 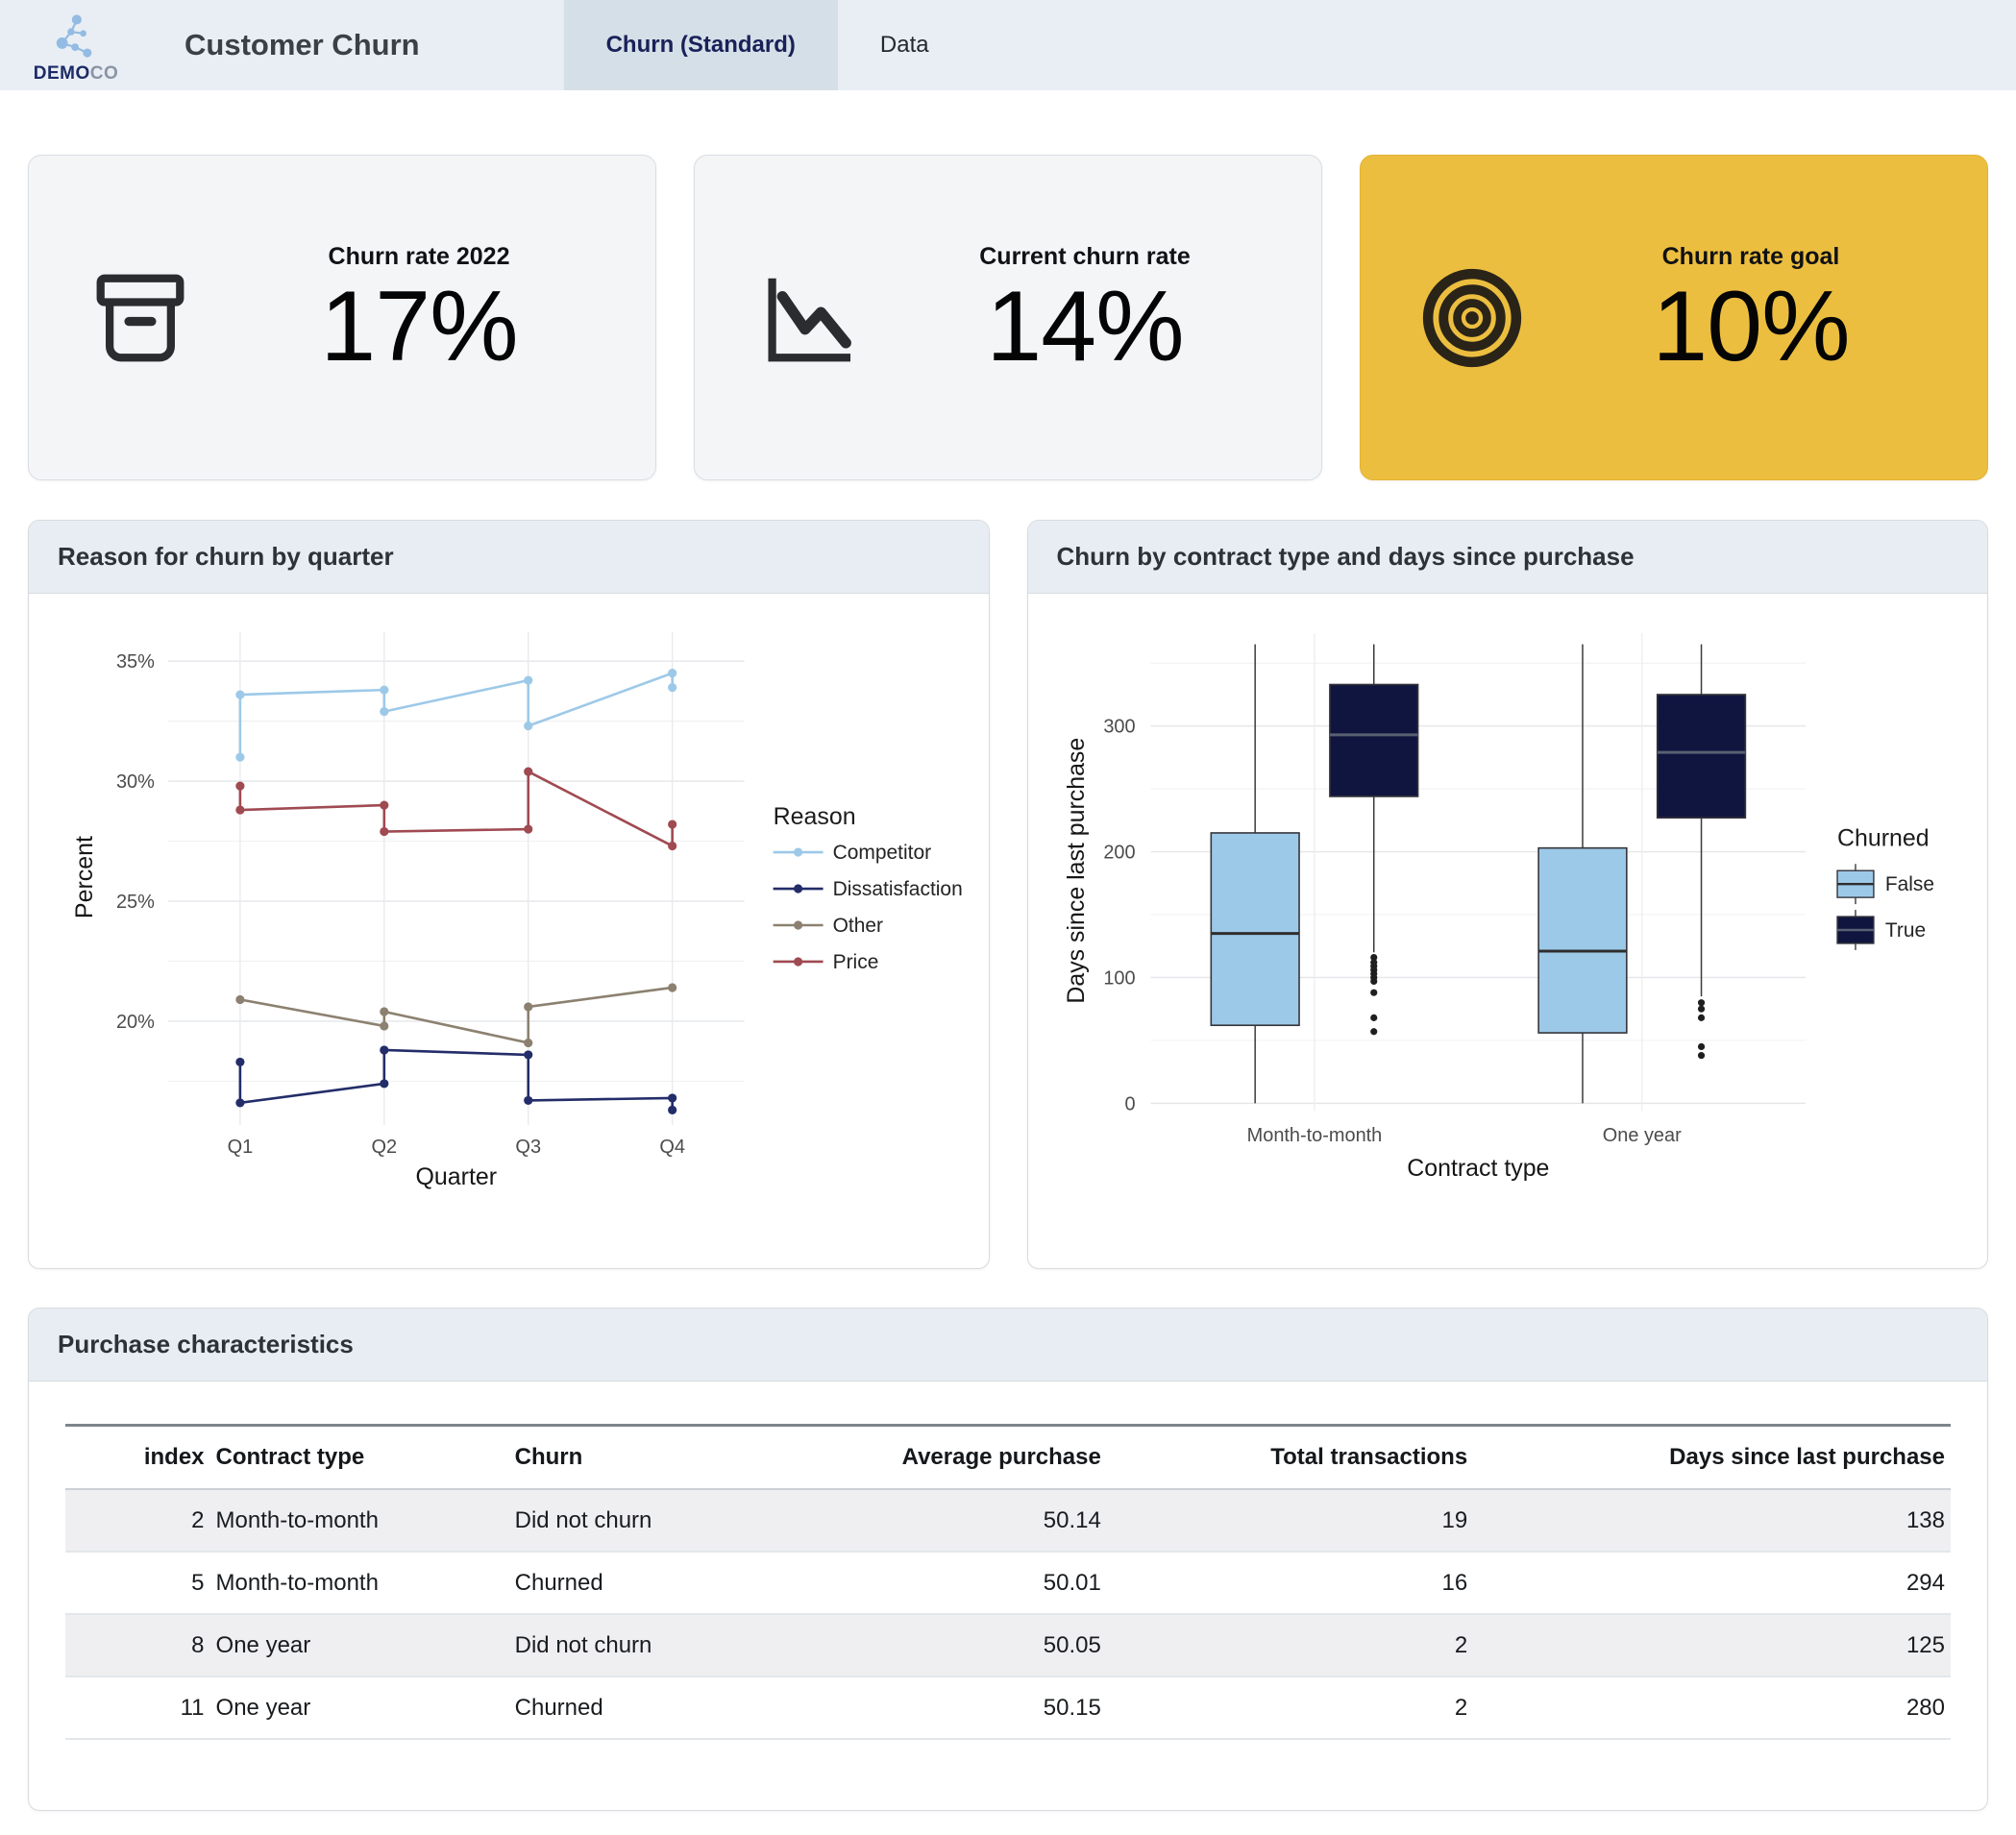 What do you see at coordinates (548, 1457) in the screenshot?
I see `col-header-churn: Churn` at bounding box center [548, 1457].